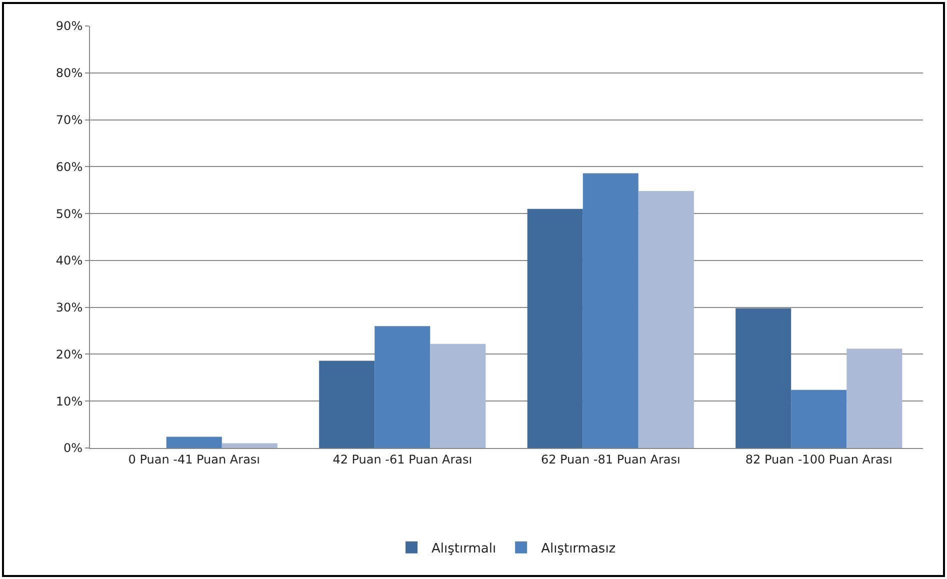 This screenshot has width=947, height=579. What do you see at coordinates (69, 119) in the screenshot?
I see `y-tick-label: 70%` at bounding box center [69, 119].